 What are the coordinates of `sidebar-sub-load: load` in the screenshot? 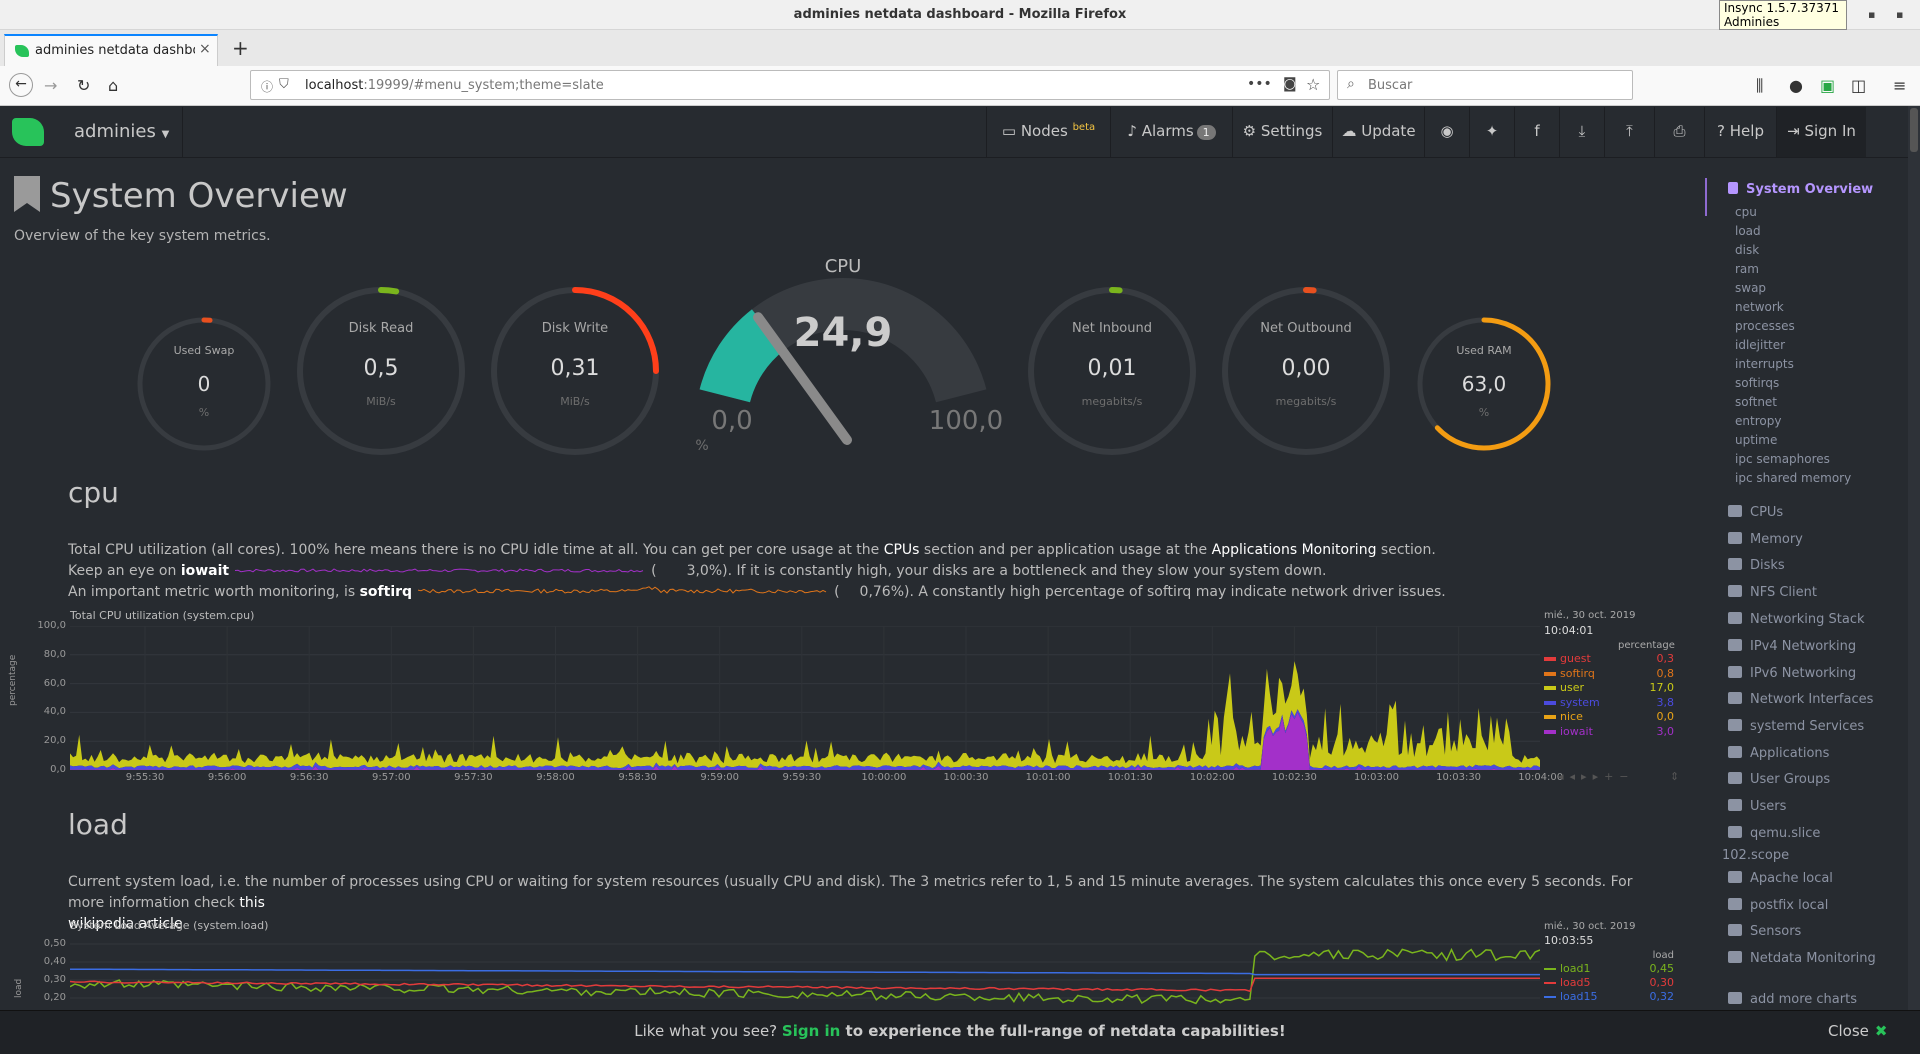 It's located at (1748, 231).